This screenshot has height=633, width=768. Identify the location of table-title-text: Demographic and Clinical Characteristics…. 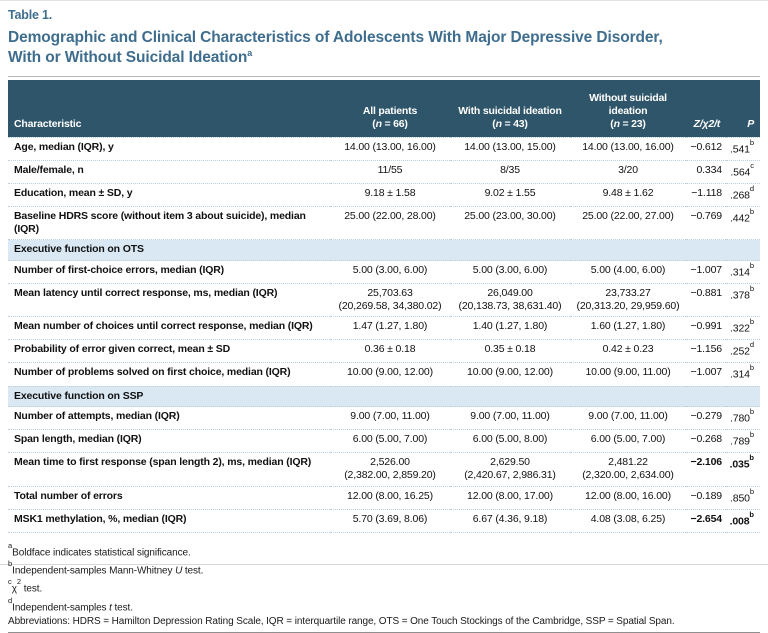
(335, 48).